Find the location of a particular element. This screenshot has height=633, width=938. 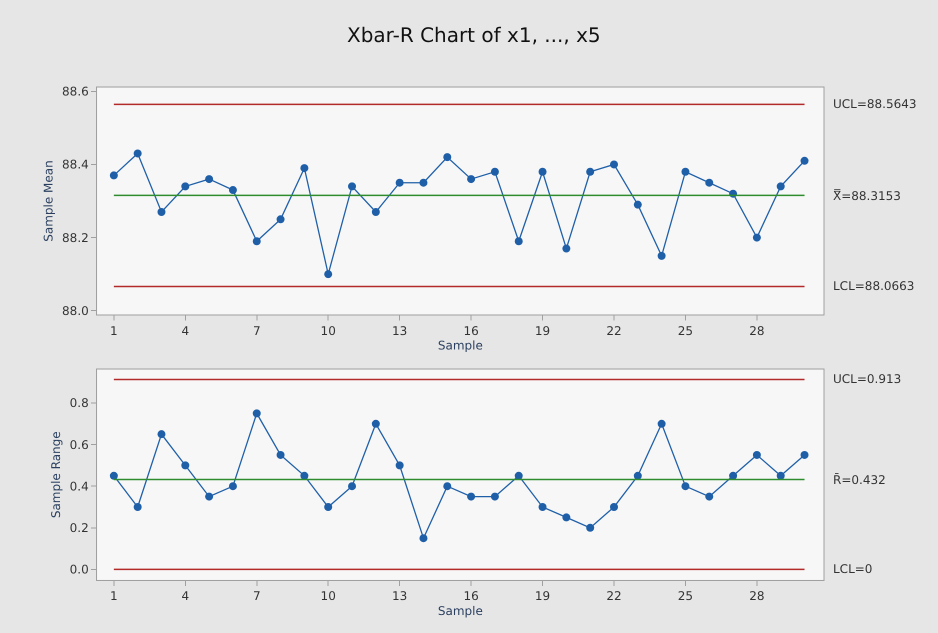

y-tick-label: 88.2 is located at coordinates (75, 237).